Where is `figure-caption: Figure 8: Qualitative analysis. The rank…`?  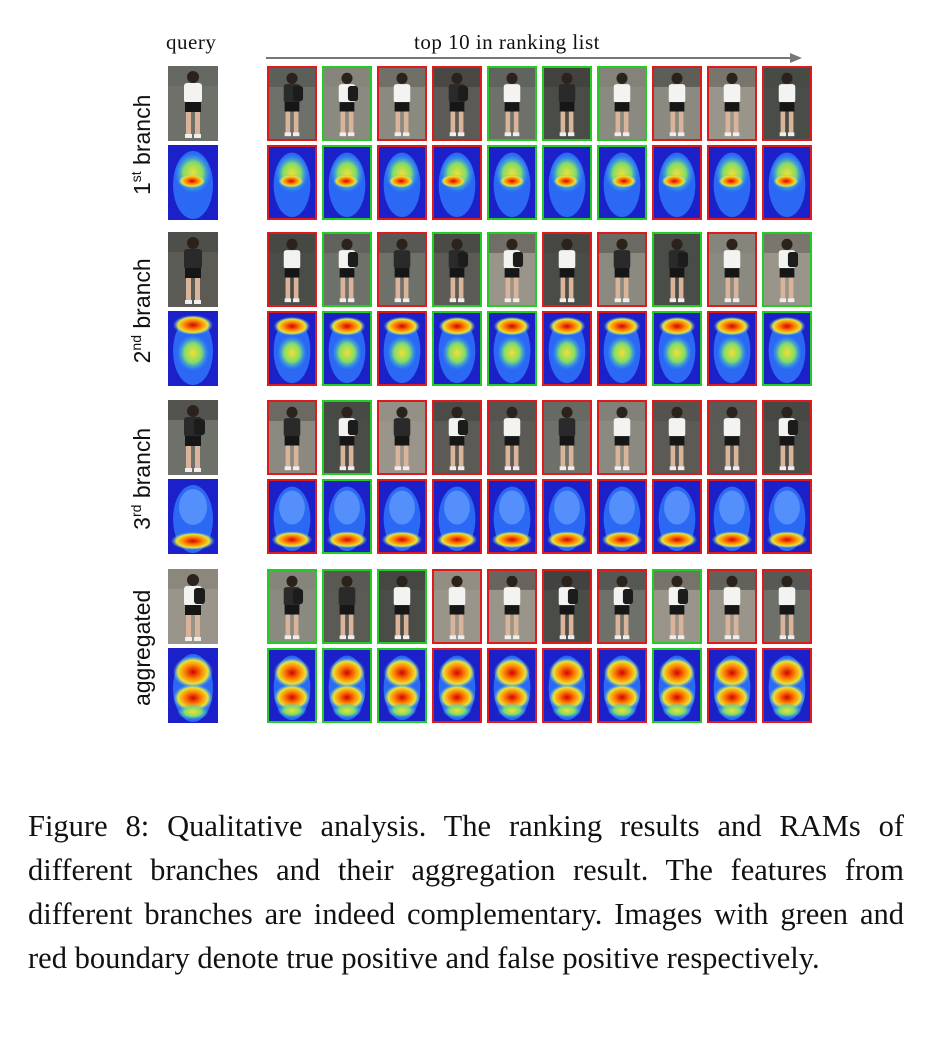 figure-caption: Figure 8: Qualitative analysis. The rank… is located at coordinates (466, 892).